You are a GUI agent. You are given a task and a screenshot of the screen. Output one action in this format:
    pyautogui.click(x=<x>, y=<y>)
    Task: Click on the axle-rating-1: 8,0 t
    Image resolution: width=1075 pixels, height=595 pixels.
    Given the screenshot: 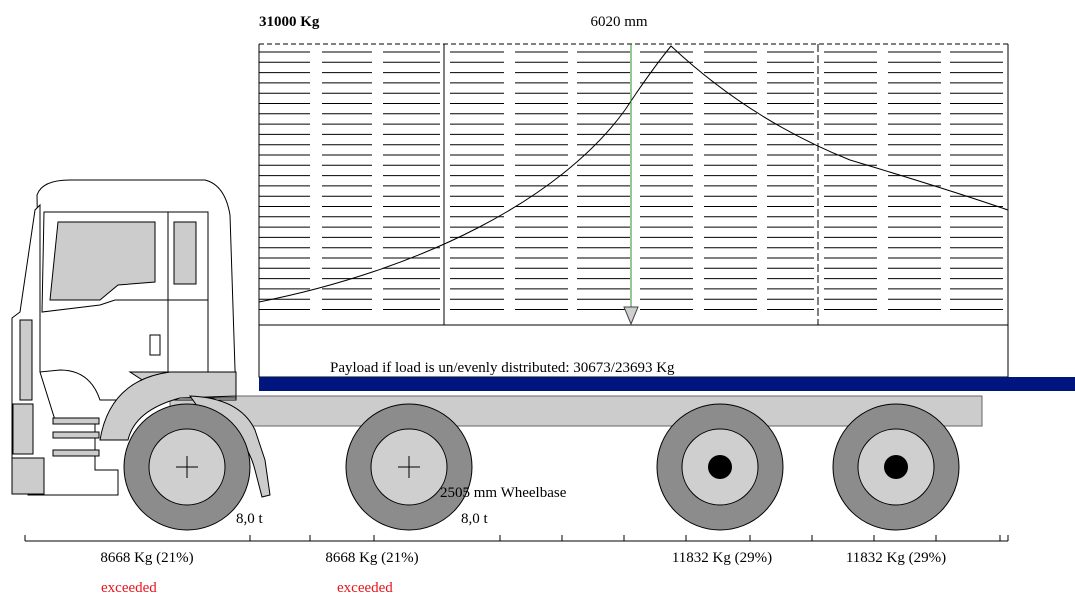 What is the action you would take?
    pyautogui.click(x=250, y=519)
    